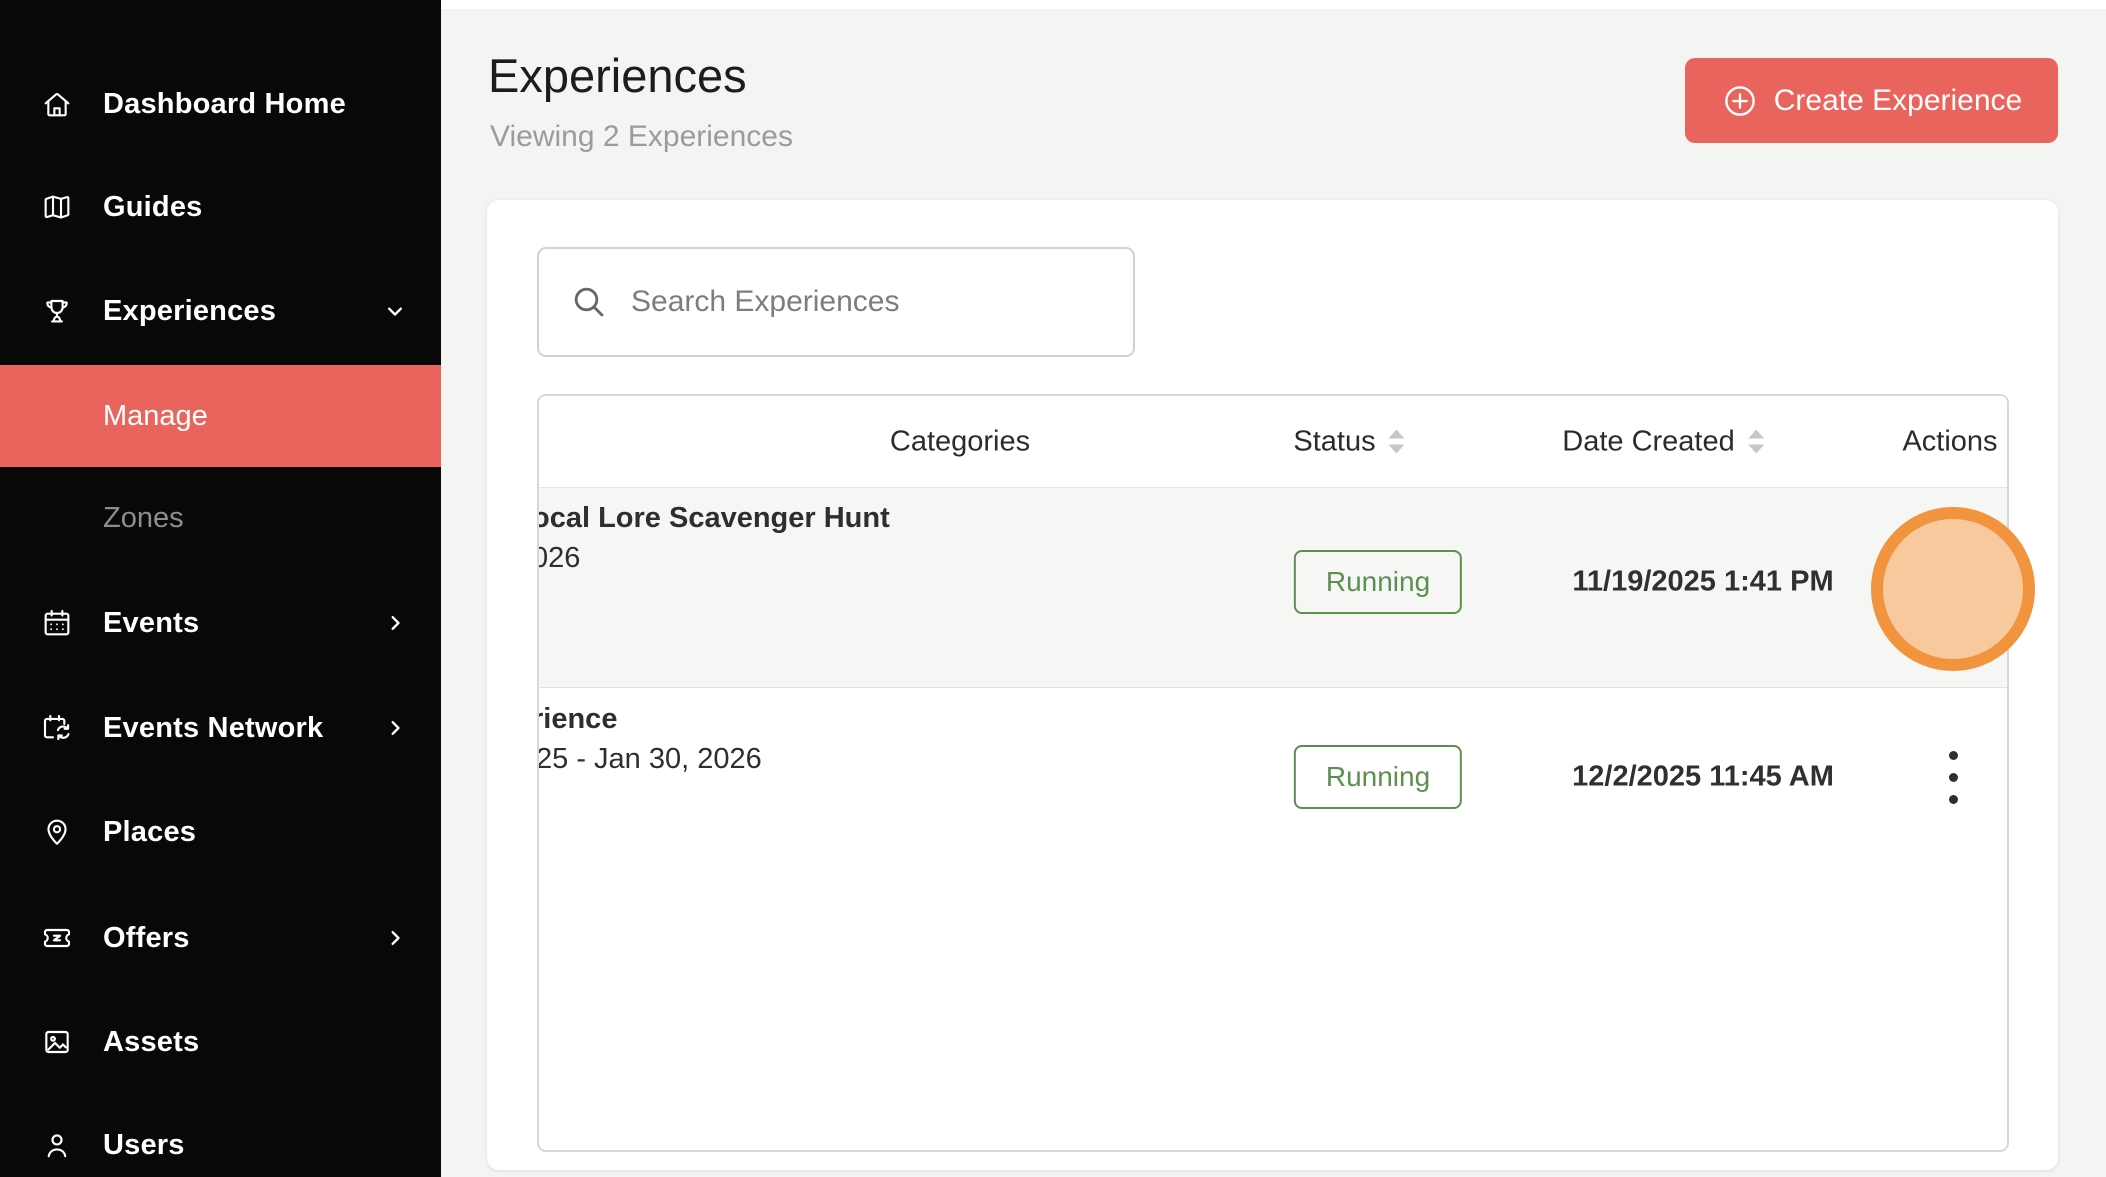 Image resolution: width=2106 pixels, height=1177 pixels. I want to click on create-experience-button: Create Experience, so click(1871, 100).